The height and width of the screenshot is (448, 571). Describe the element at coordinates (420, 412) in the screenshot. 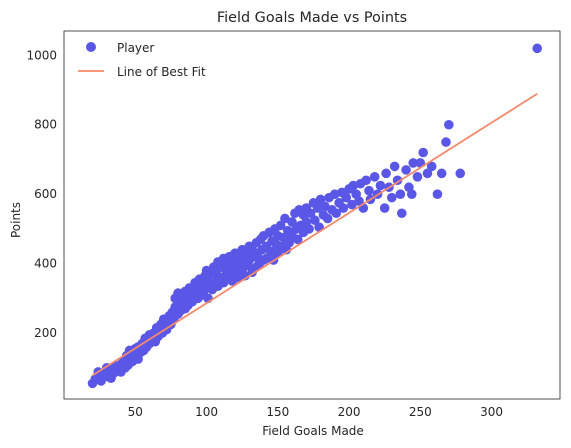

I see `x-tick-label: 250` at that location.